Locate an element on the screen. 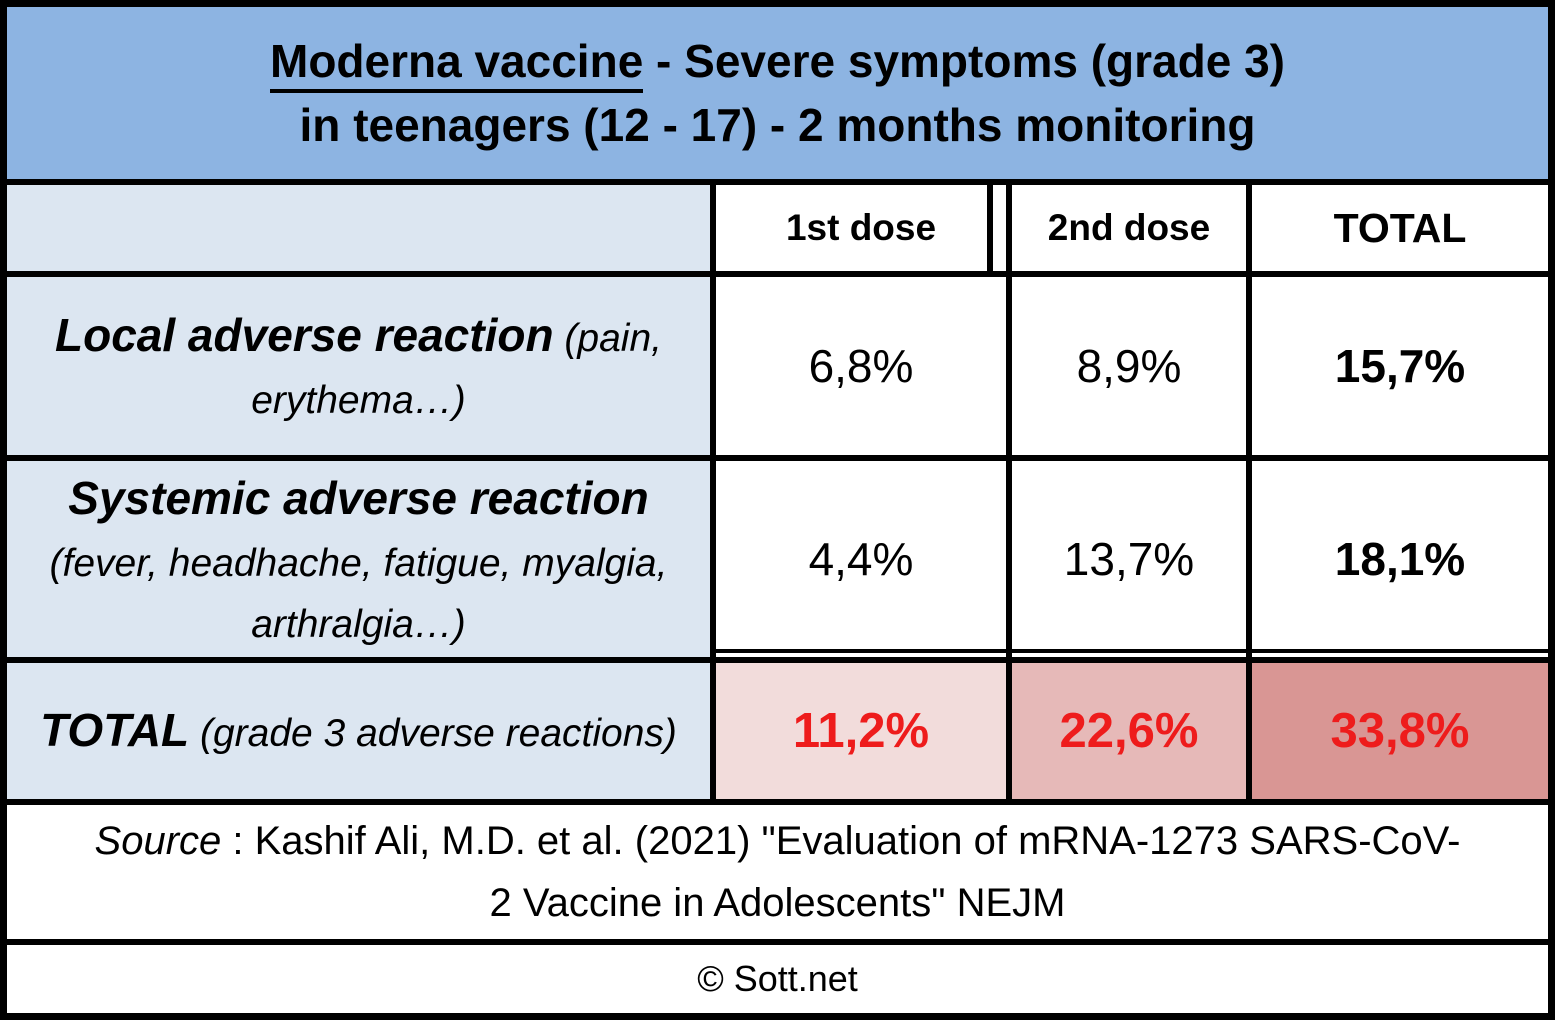 This screenshot has width=1555, height=1020. title-line-1-rest: - Severe symptoms (grade 3) is located at coordinates (964, 61).